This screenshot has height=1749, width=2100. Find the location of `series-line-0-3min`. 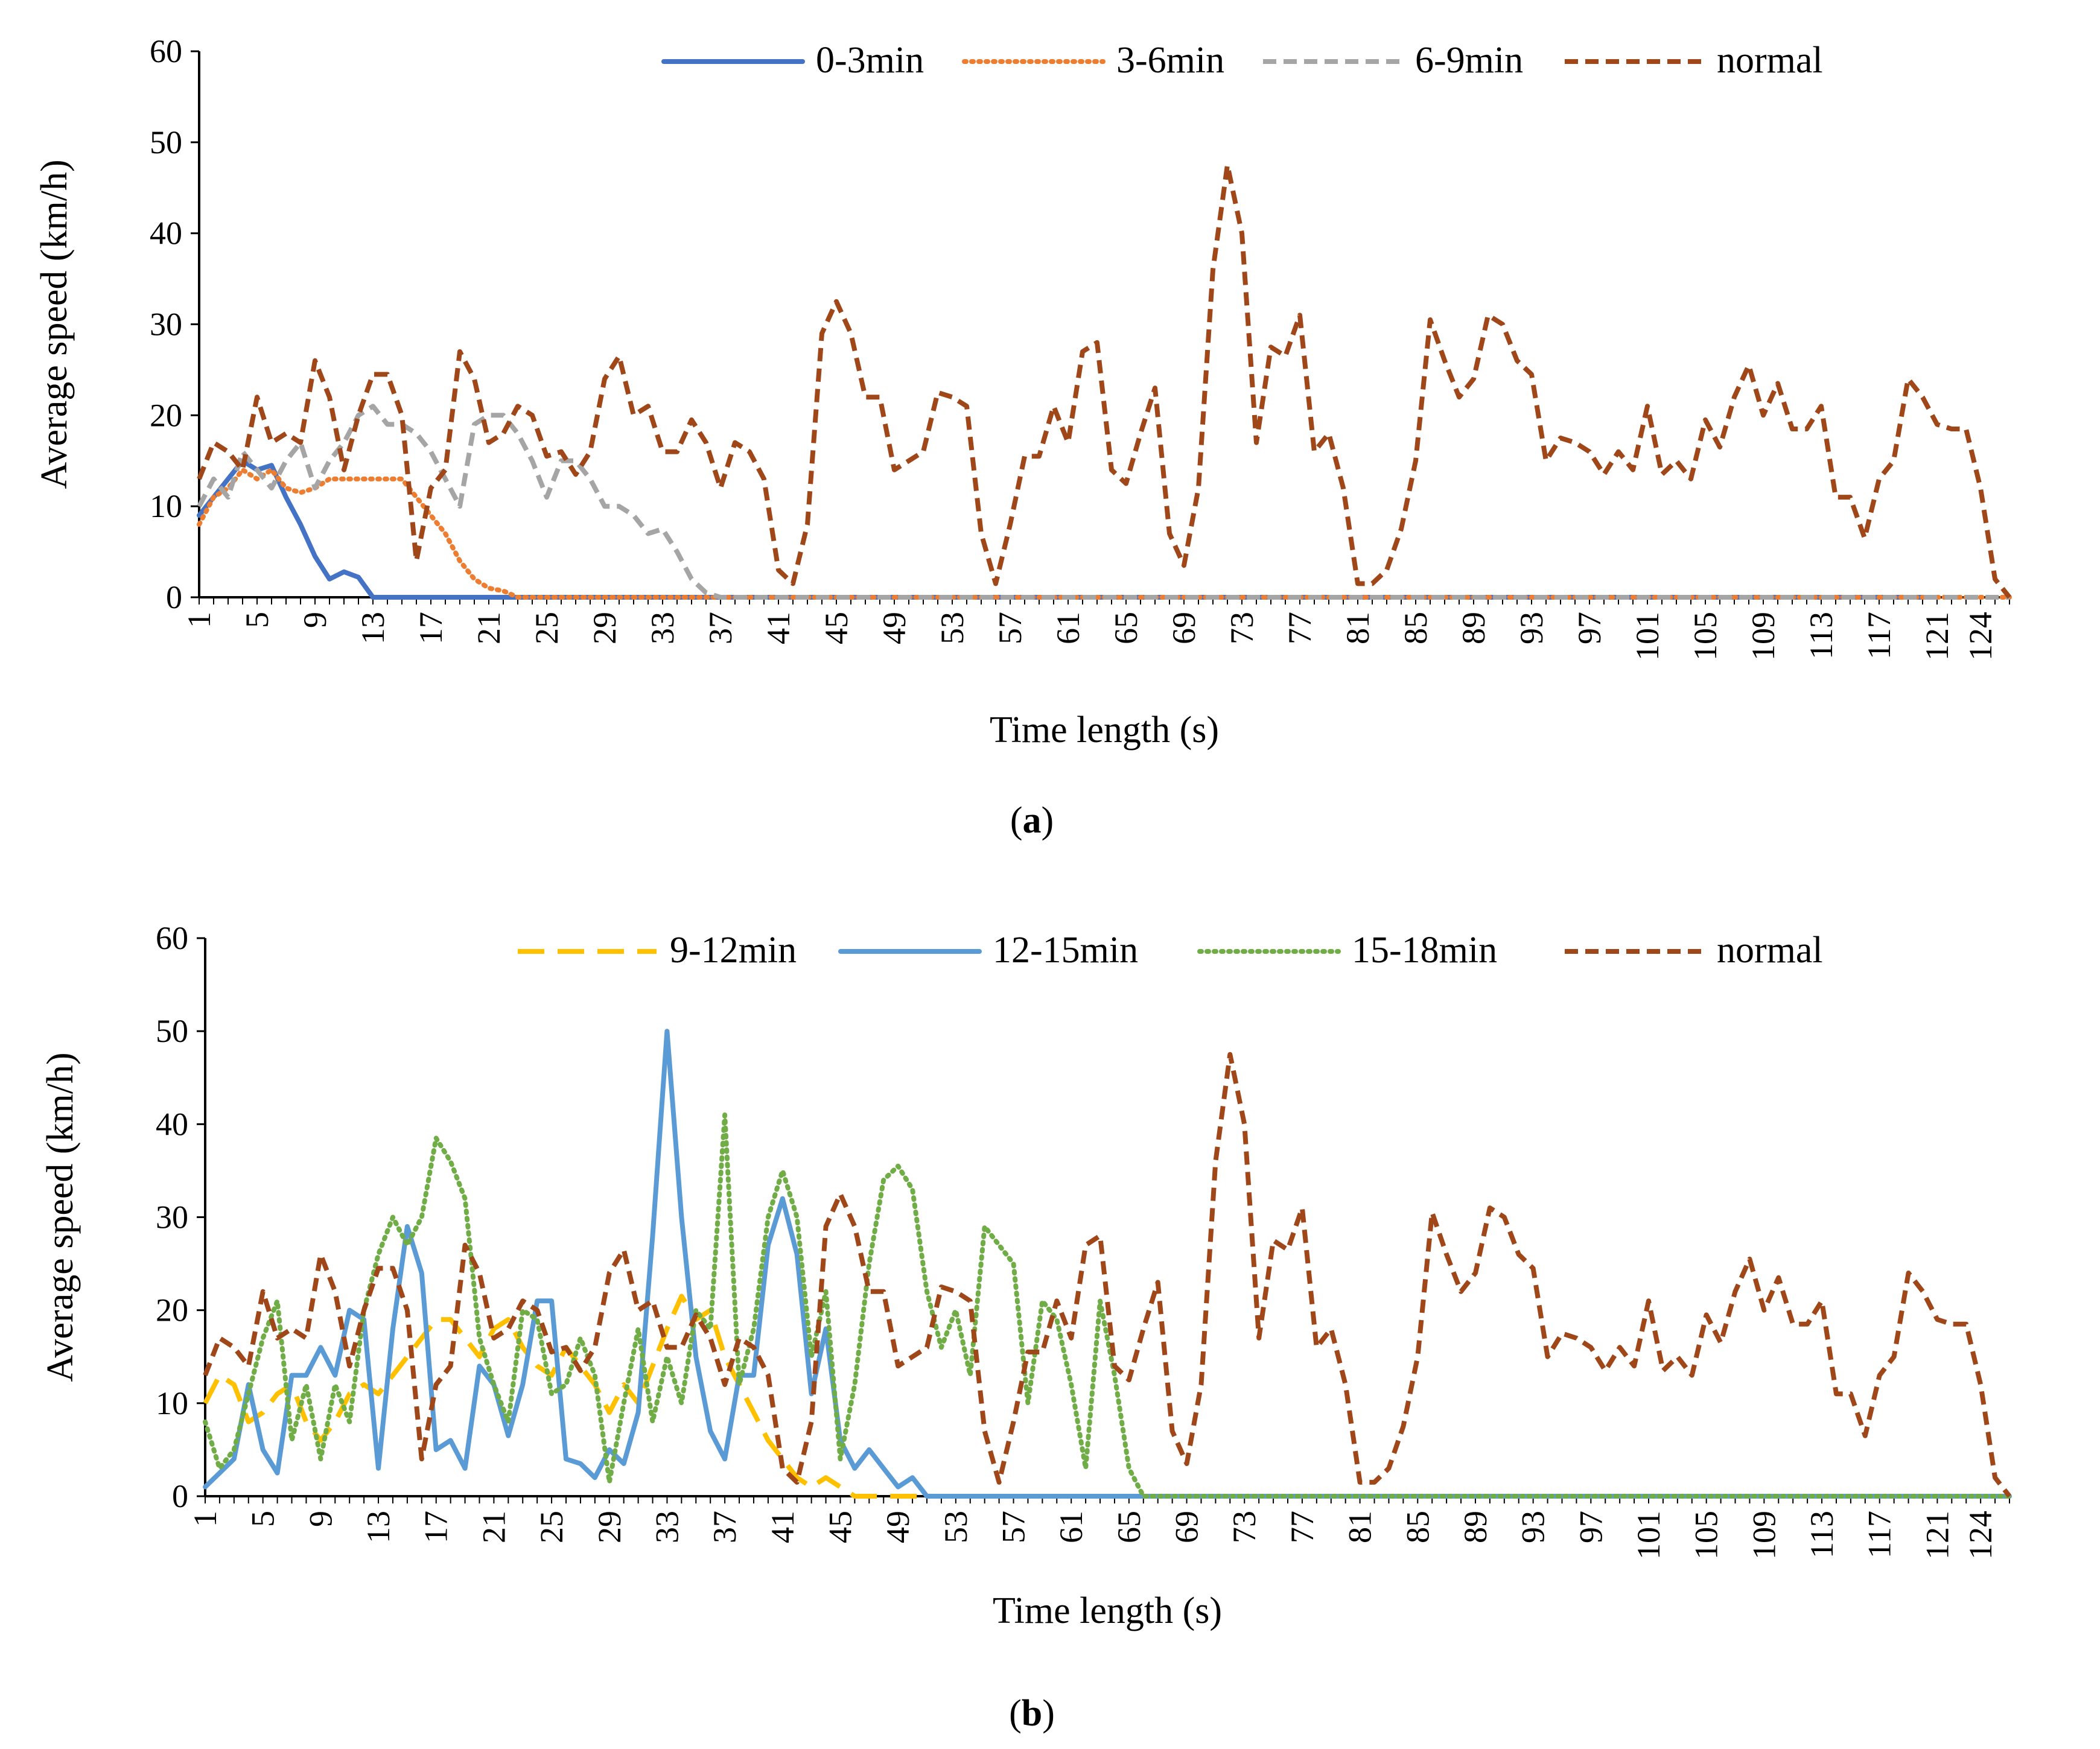

series-line-0-3min is located at coordinates (1068, 529).